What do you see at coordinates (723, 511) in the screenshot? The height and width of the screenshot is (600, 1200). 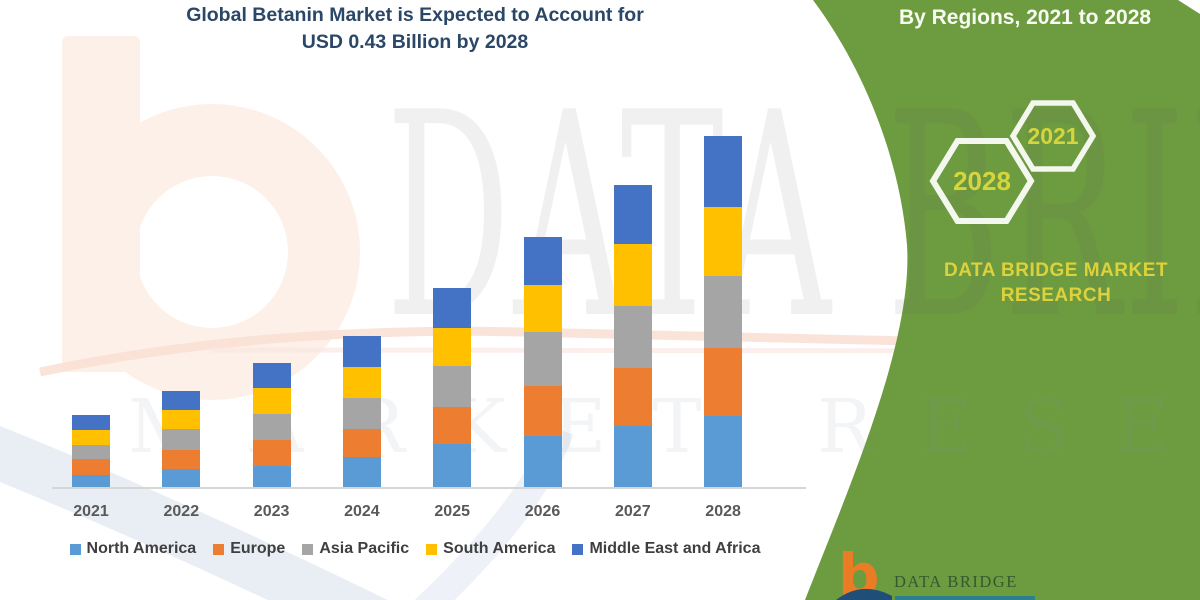 I see `x-axis-label: 2028` at bounding box center [723, 511].